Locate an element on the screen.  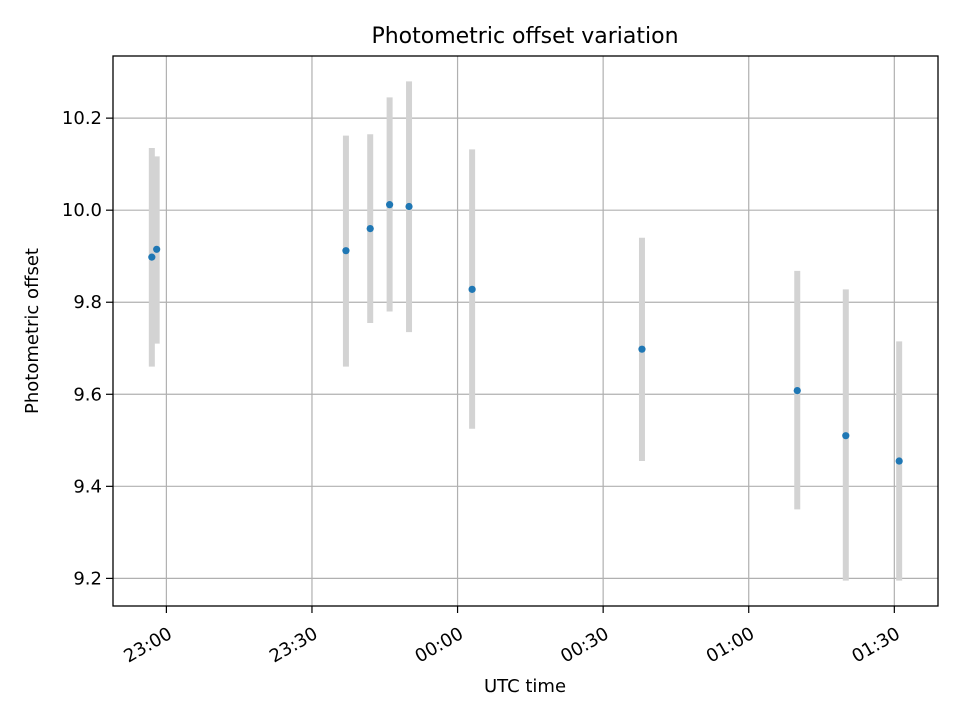
y-tick-label: 9.4 is located at coordinates (87, 486).